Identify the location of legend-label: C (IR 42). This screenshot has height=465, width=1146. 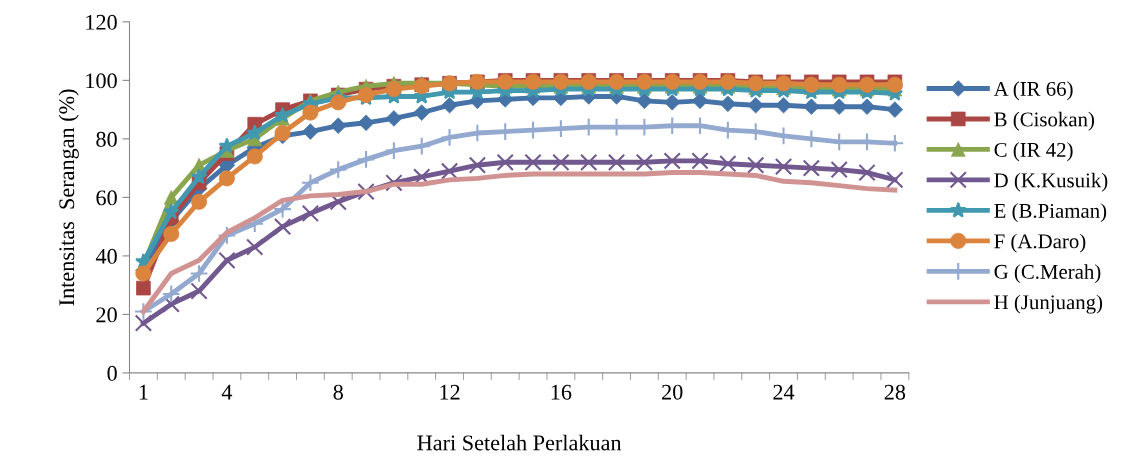
(1033, 152).